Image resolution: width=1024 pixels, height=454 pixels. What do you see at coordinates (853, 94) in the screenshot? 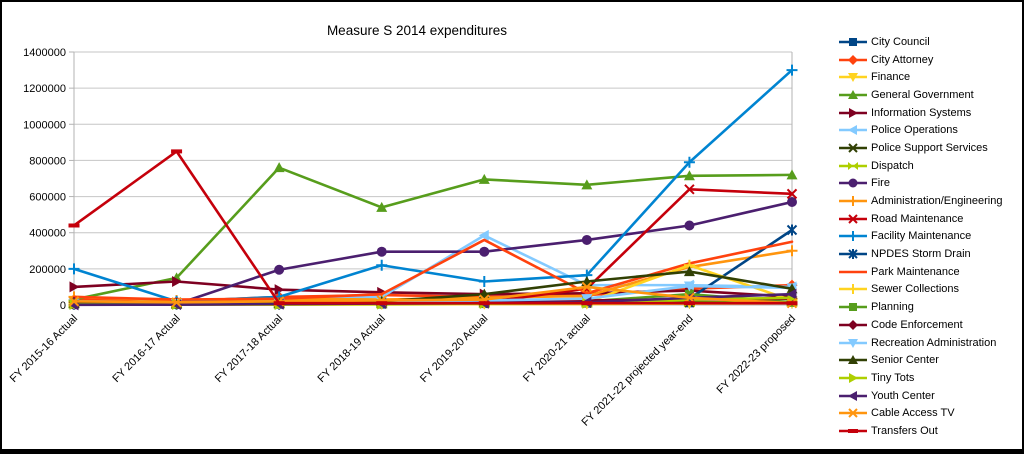
I see `general-government-series-icon` at bounding box center [853, 94].